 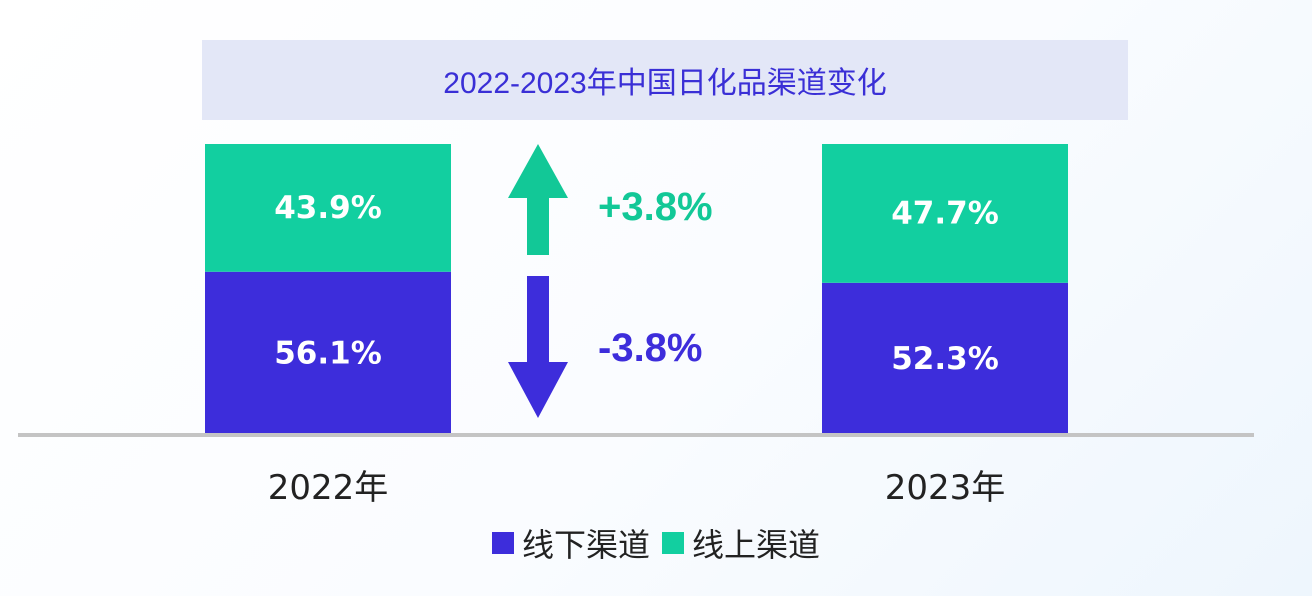 I want to click on change-arrows, so click(x=538, y=281).